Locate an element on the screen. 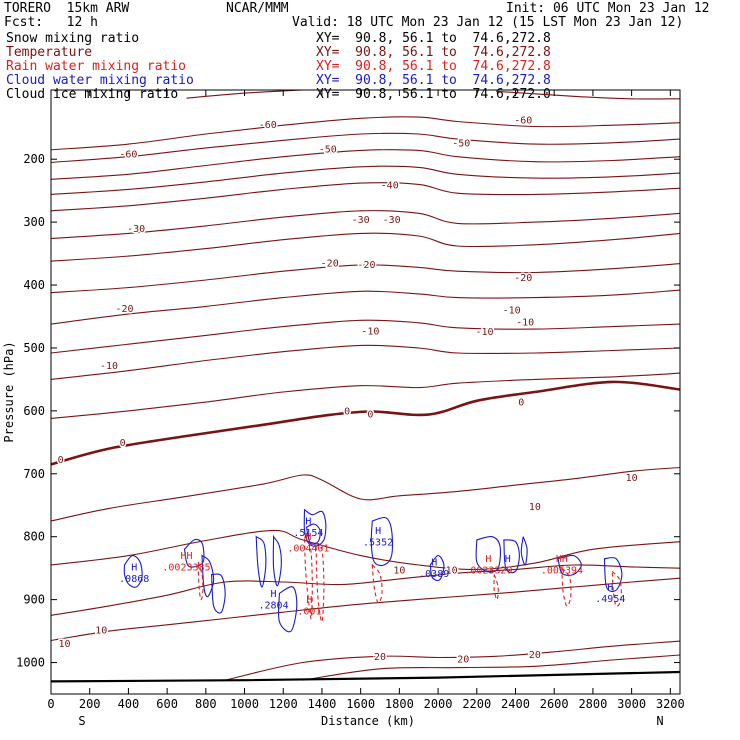 This screenshot has width=740, height=740. temperature-contour--50 is located at coordinates (365, 164).